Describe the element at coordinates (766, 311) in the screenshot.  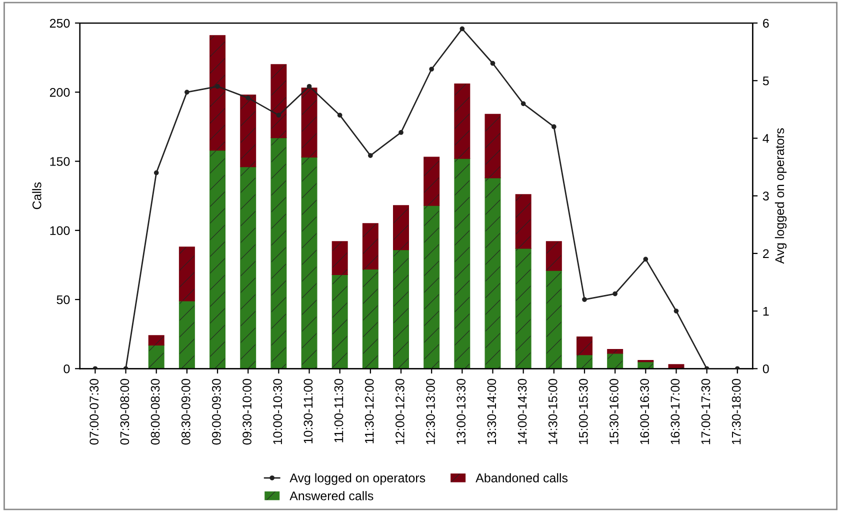
I see `y2-tick-label: 1` at that location.